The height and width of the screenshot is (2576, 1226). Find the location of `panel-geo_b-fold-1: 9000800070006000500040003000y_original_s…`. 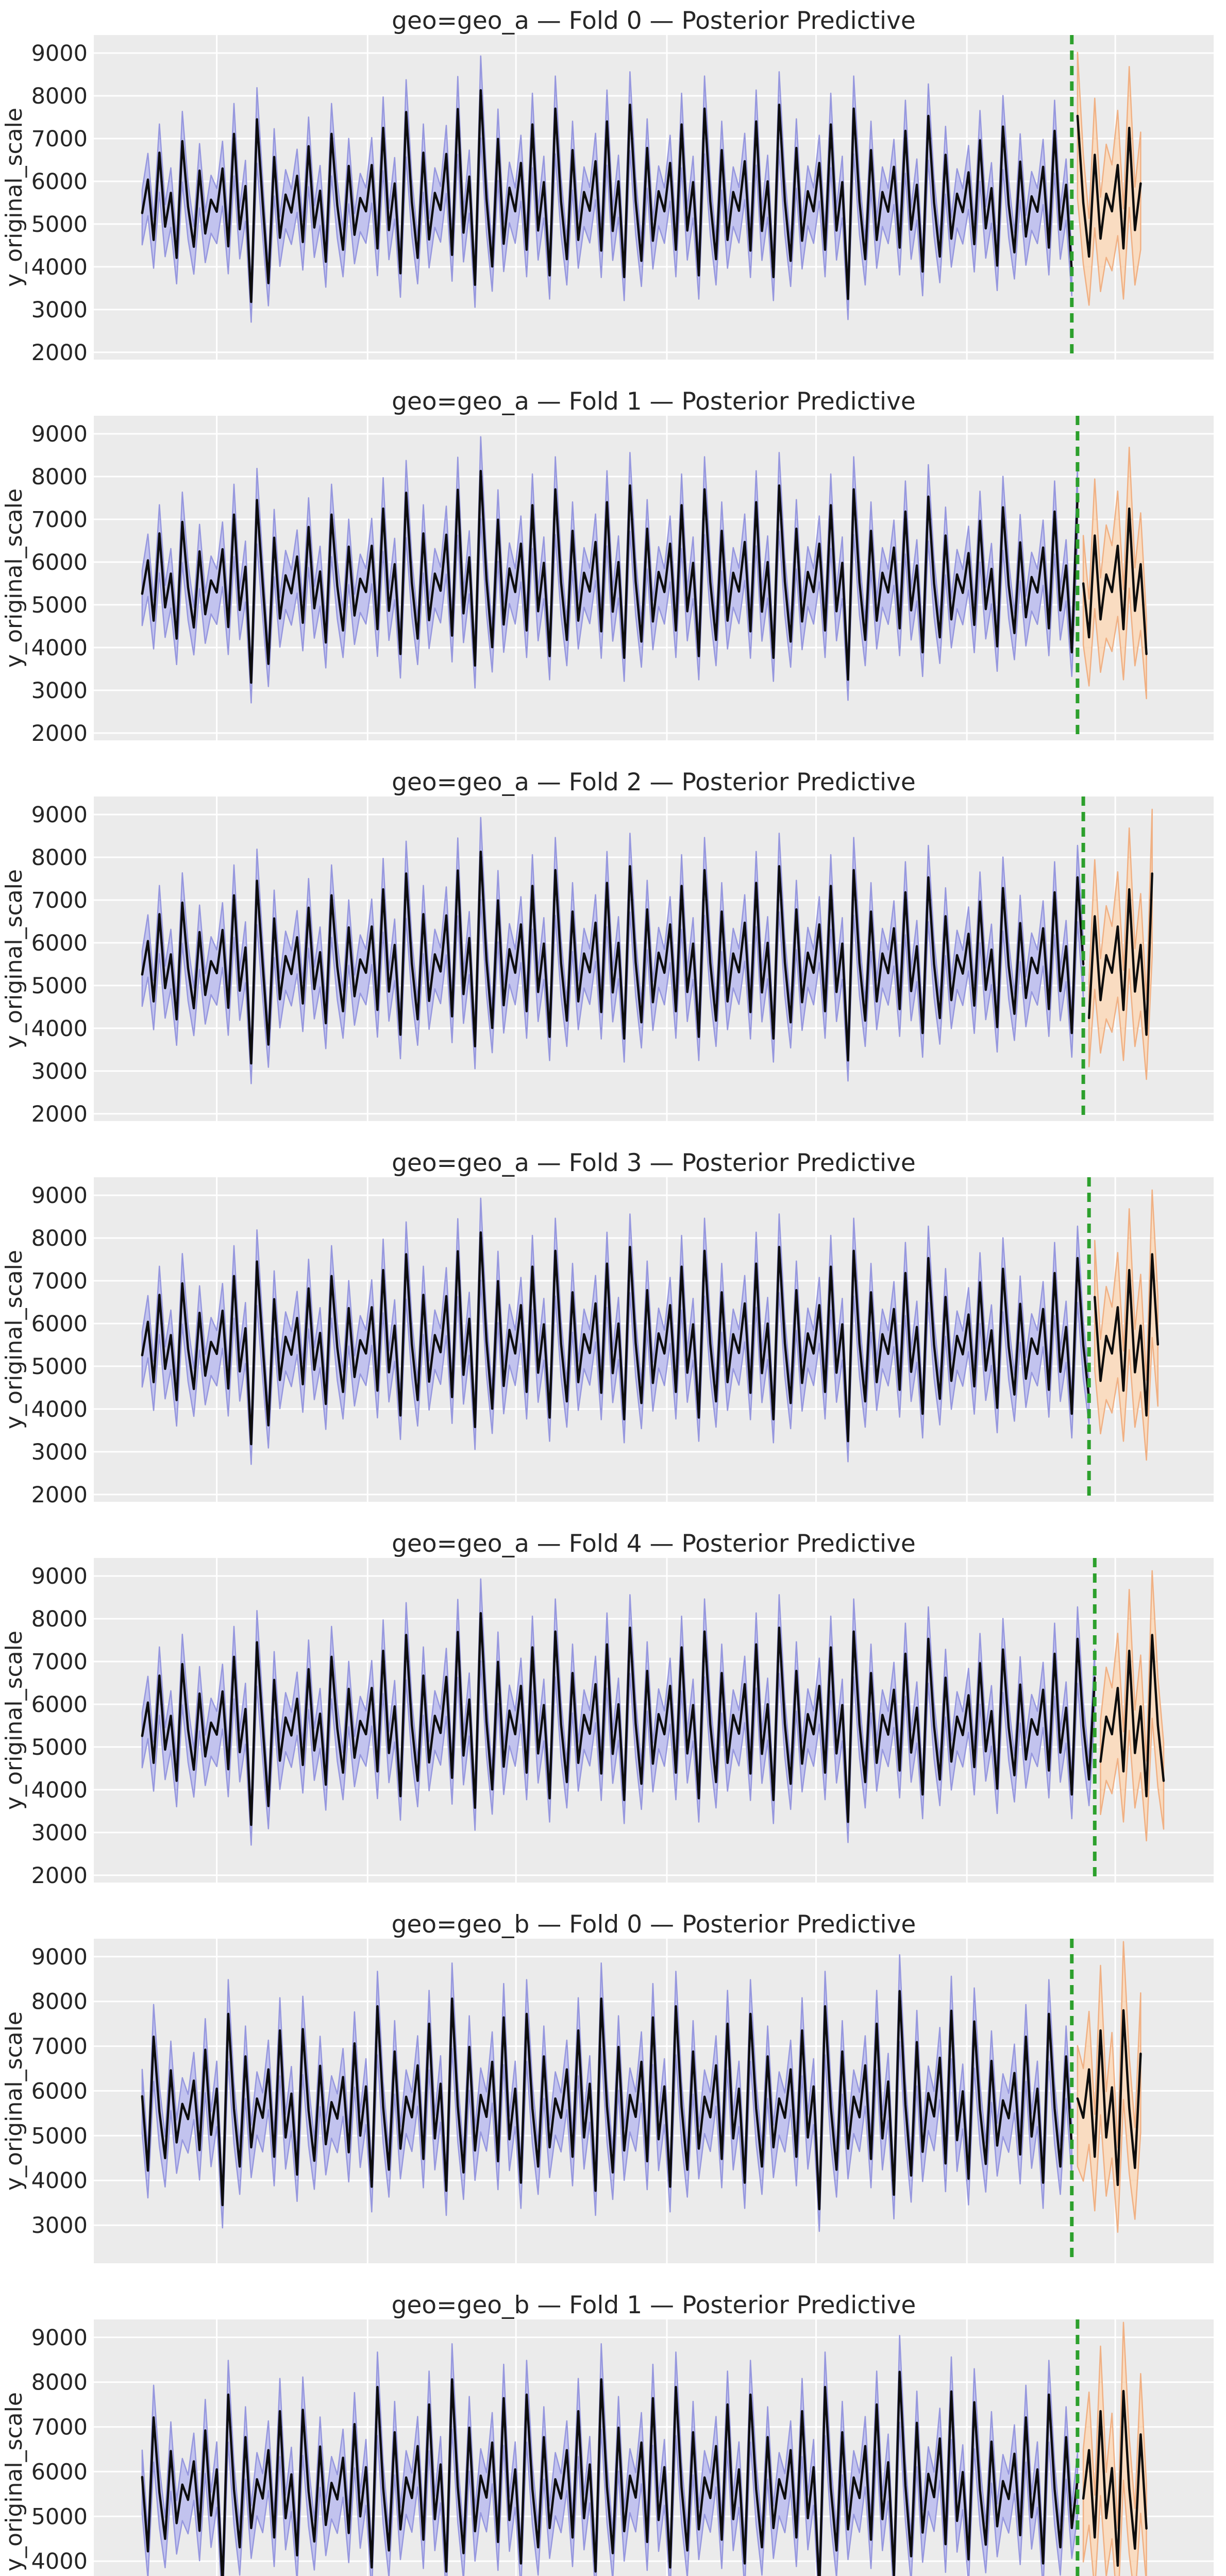

panel-geo_b-fold-1: 9000800070006000500040003000y_original_s… is located at coordinates (607, 2433).